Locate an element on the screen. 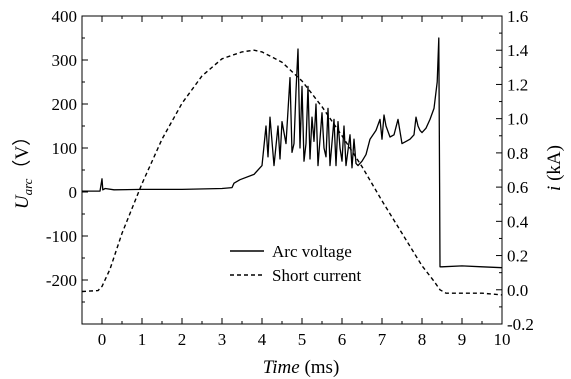  y-left-tick-label: 400 is located at coordinates (65, 16).